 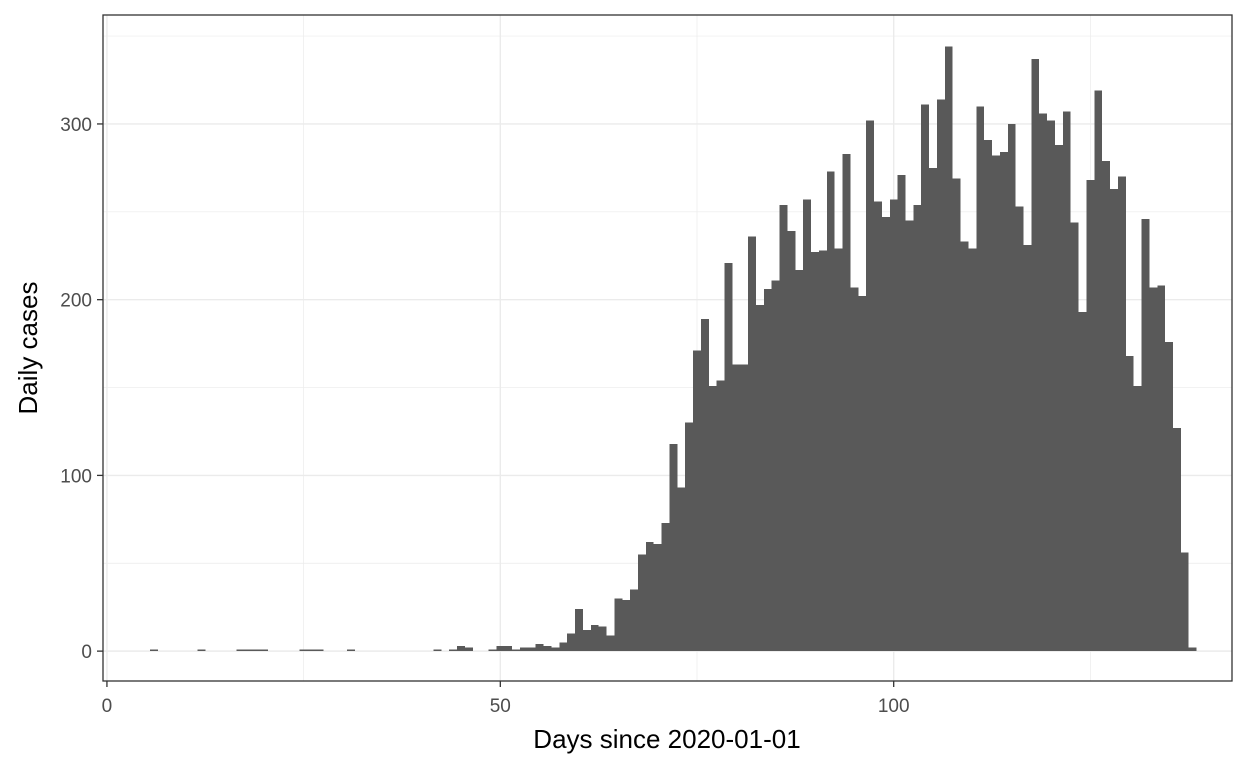 I want to click on x-tick-label: 0, so click(x=107, y=706).